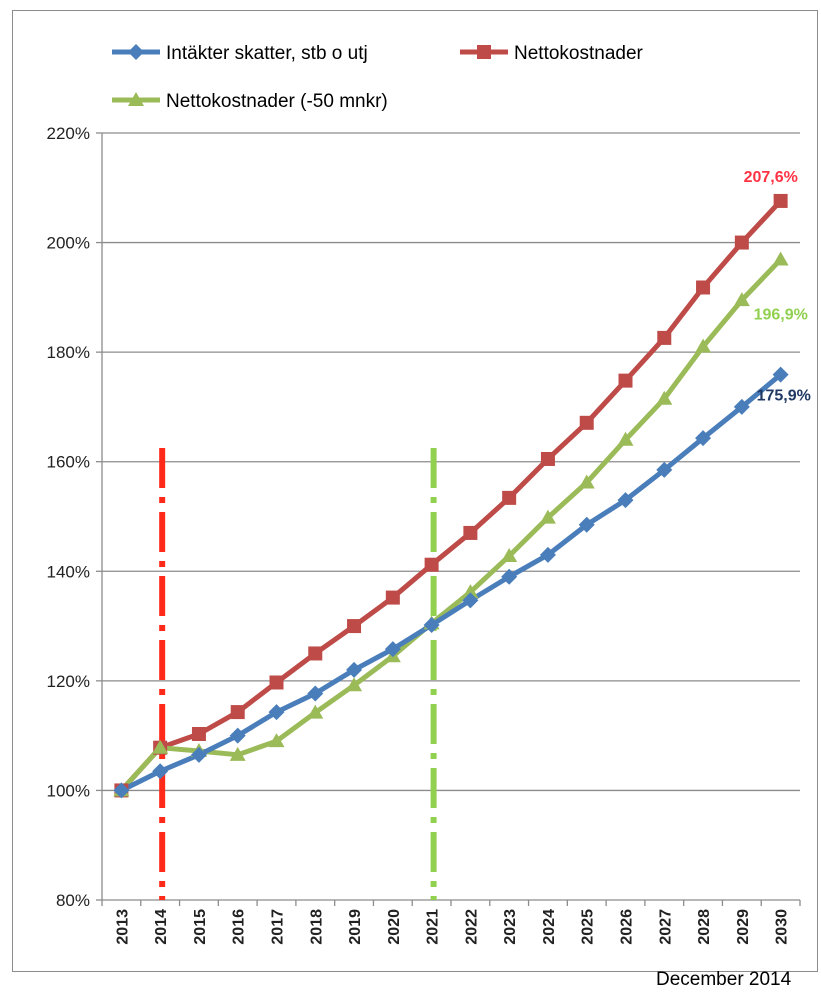 The width and height of the screenshot is (821, 993). What do you see at coordinates (161, 927) in the screenshot?
I see `x-tick-label: 2014` at bounding box center [161, 927].